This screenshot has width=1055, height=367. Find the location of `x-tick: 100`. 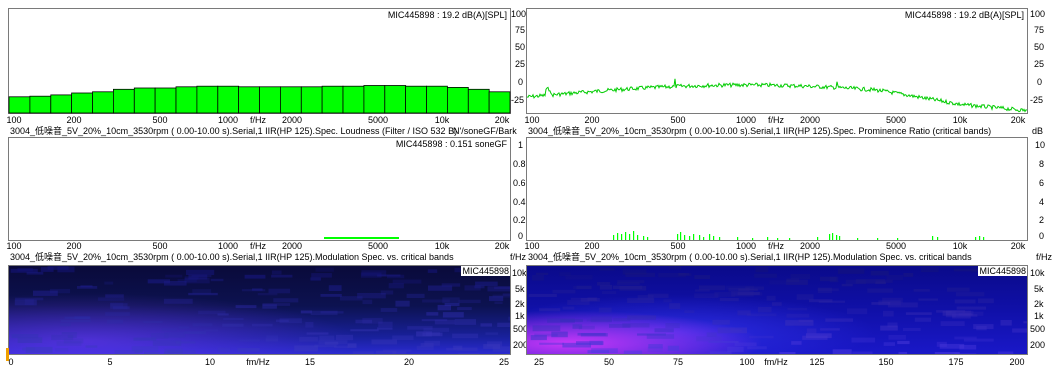

x-tick: 100 is located at coordinates (14, 120).